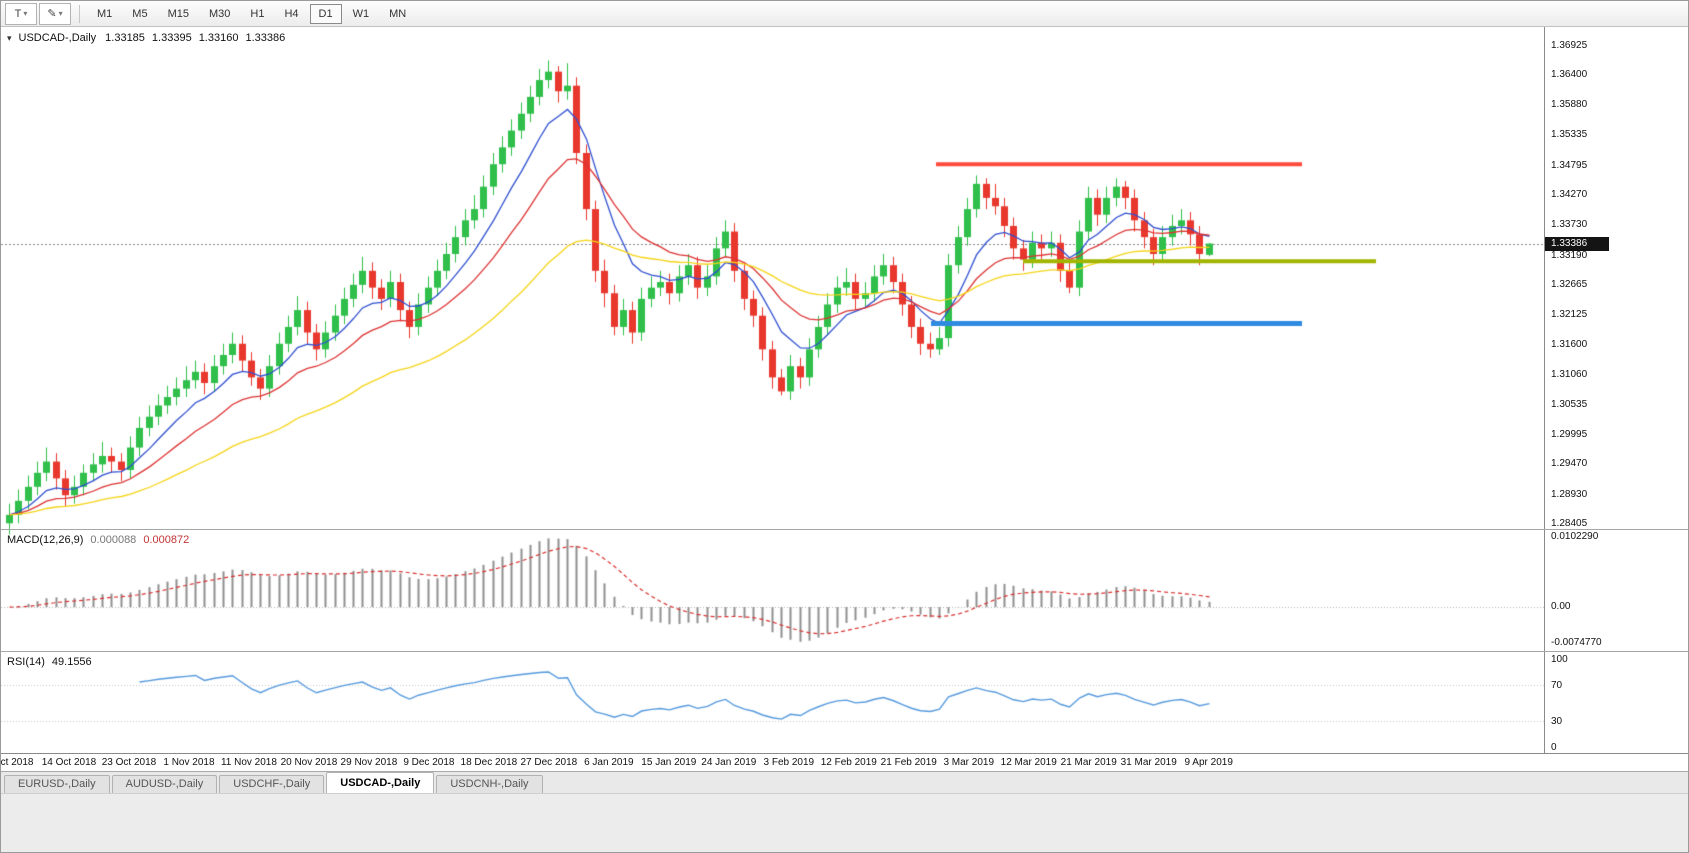 Image resolution: width=1689 pixels, height=853 pixels. Describe the element at coordinates (1148, 762) in the screenshot. I see `date-axis-label: 31 Mar 2019` at that location.